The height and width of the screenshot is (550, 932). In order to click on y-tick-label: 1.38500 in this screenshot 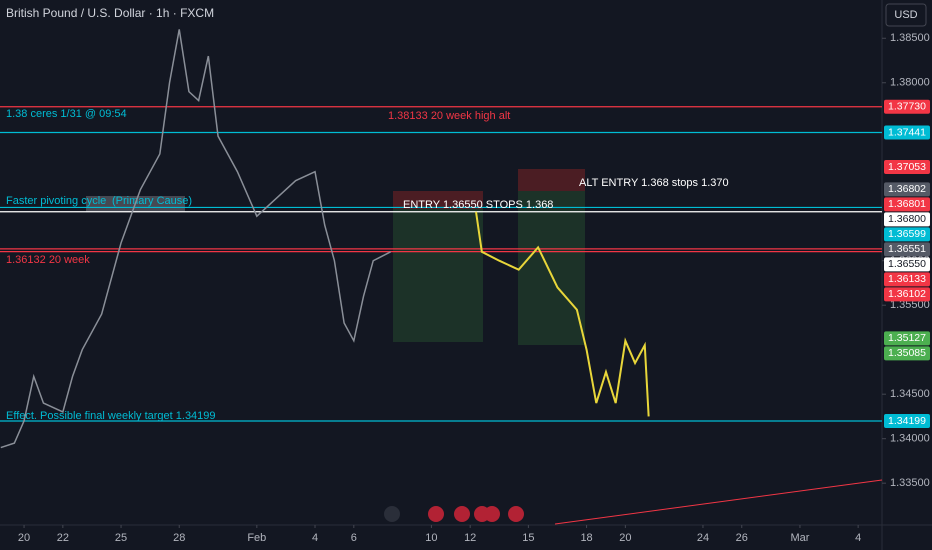, I will do `click(910, 38)`.